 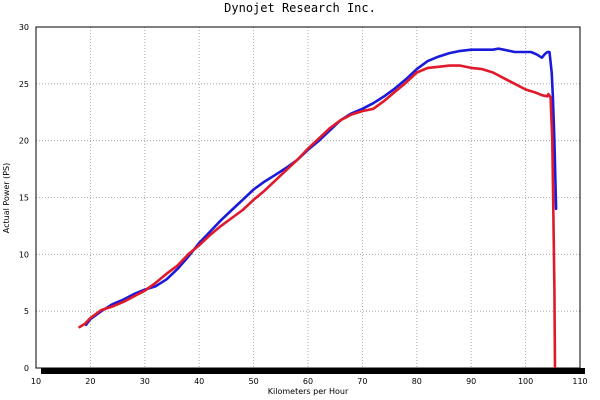 I want to click on y-axis-label: Actual Power (PS), so click(x=6, y=198).